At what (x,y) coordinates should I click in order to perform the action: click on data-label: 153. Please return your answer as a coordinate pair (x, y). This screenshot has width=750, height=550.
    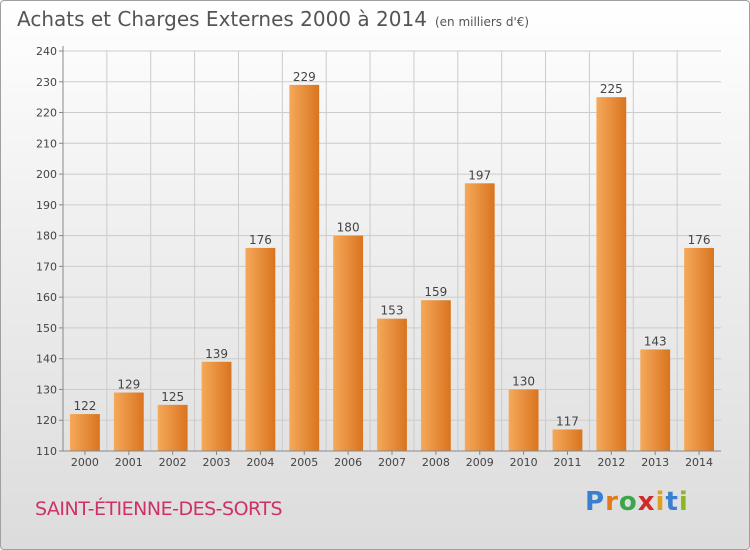
    Looking at the image, I should click on (392, 311).